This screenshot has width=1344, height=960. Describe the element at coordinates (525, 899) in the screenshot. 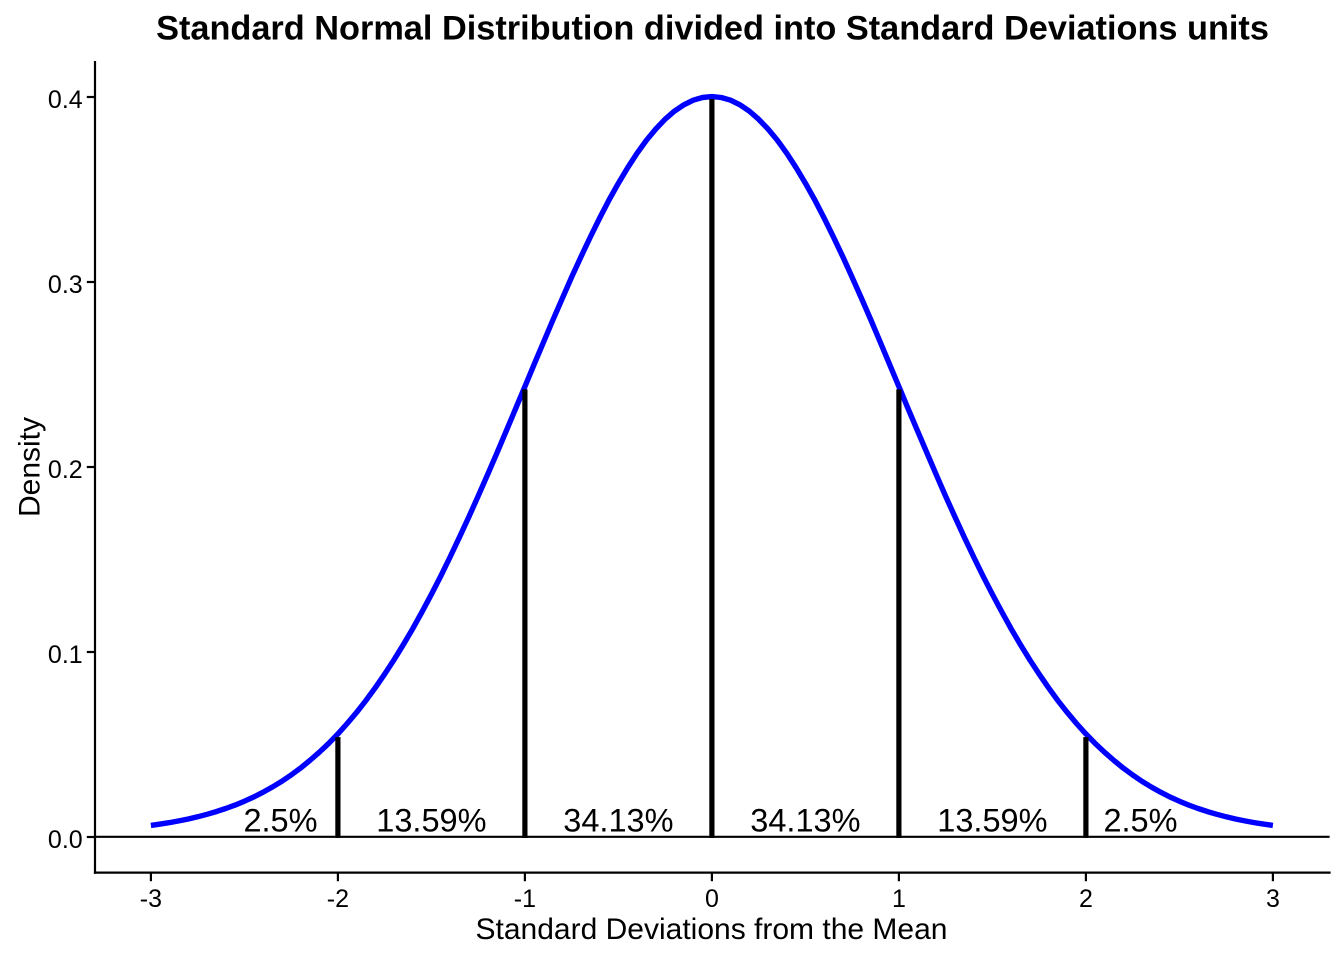

I see `svg-text: -1` at that location.